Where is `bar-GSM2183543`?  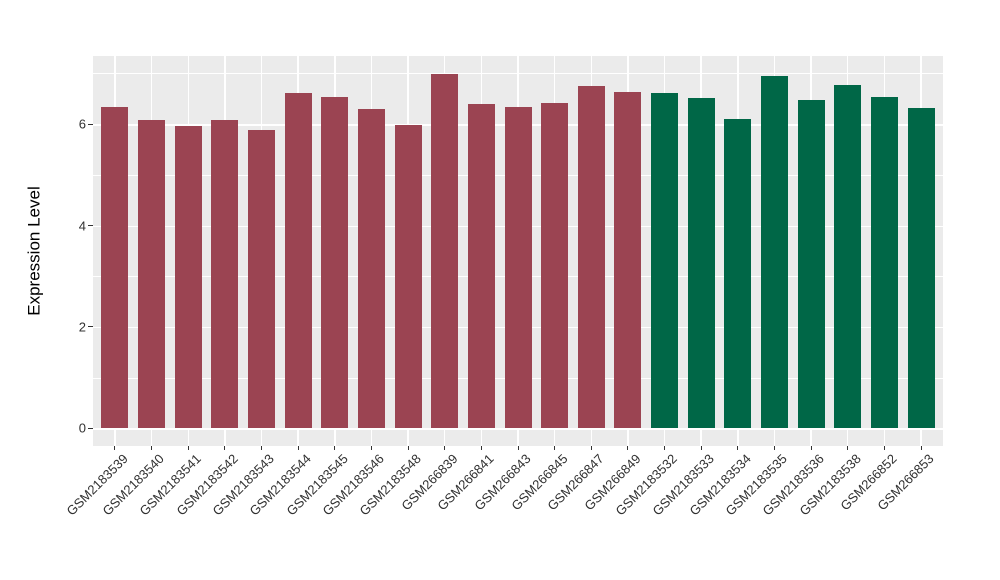
bar-GSM2183543 is located at coordinates (262, 279).